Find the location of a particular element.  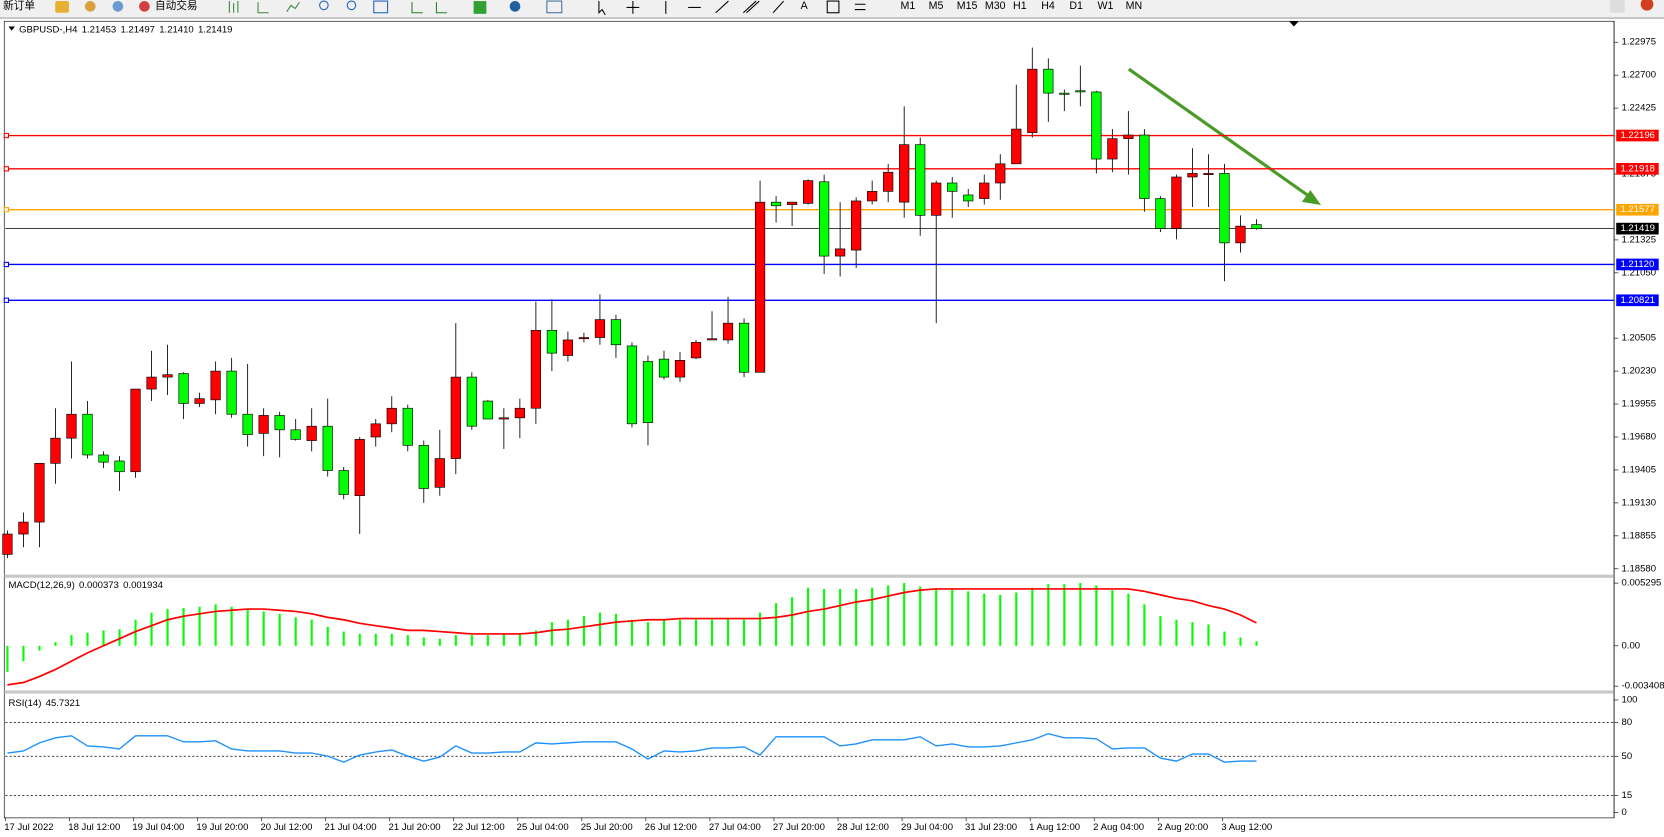

cursor is located at coordinates (602, 8).